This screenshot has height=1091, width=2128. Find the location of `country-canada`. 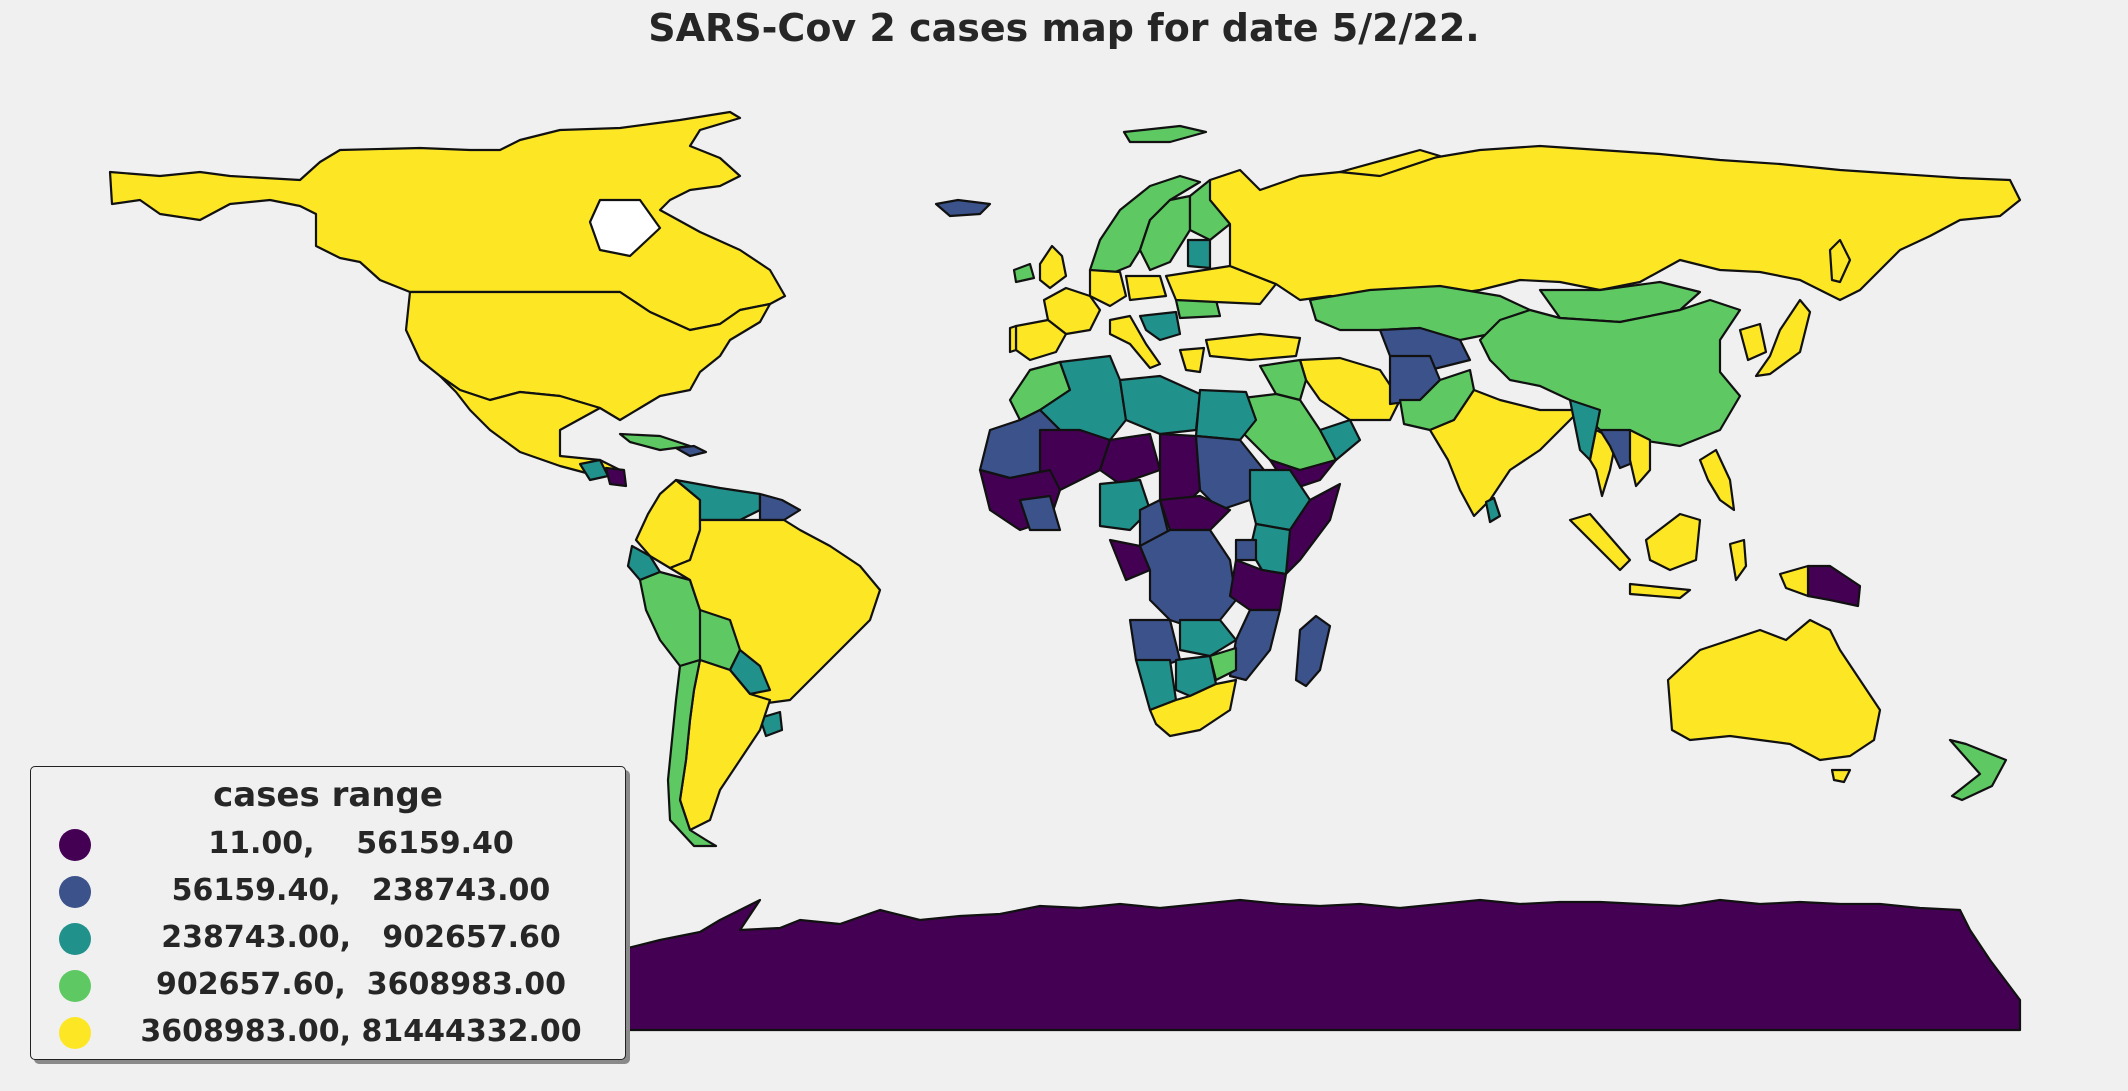

country-canada is located at coordinates (447, 221).